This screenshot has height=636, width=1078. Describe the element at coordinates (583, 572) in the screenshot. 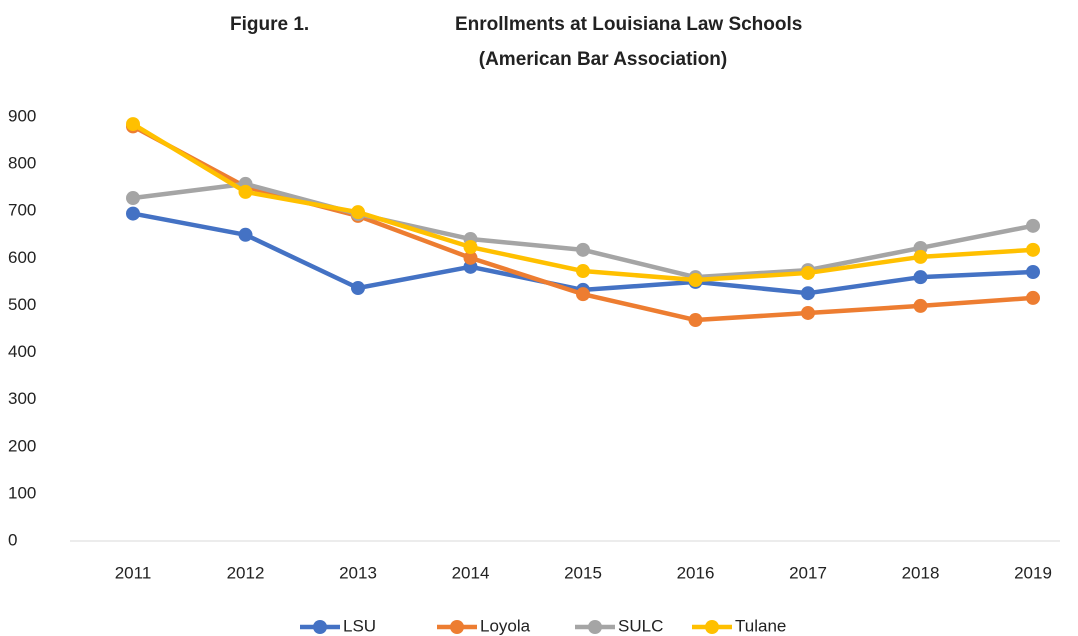

I see `x-tick-label: 2015` at that location.